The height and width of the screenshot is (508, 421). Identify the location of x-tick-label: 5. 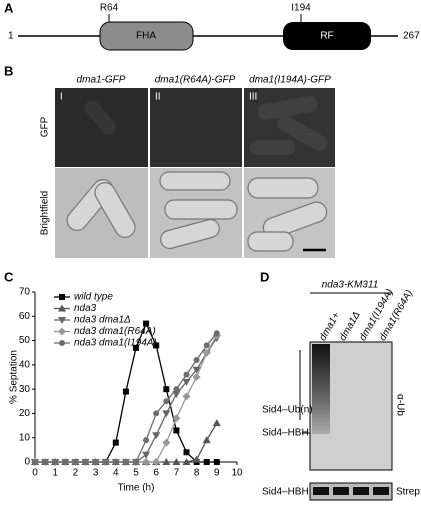
(136, 473).